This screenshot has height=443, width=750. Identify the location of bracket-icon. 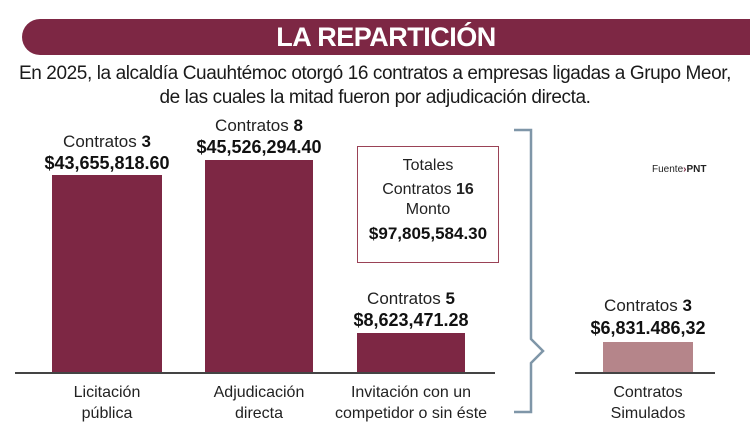
(529, 271).